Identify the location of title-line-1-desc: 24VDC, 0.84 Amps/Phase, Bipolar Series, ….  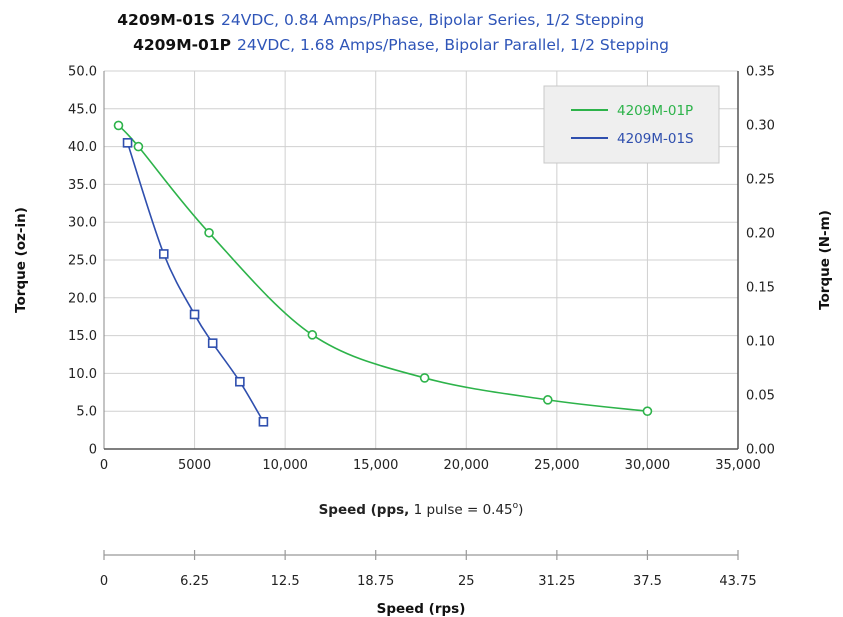
(432, 20).